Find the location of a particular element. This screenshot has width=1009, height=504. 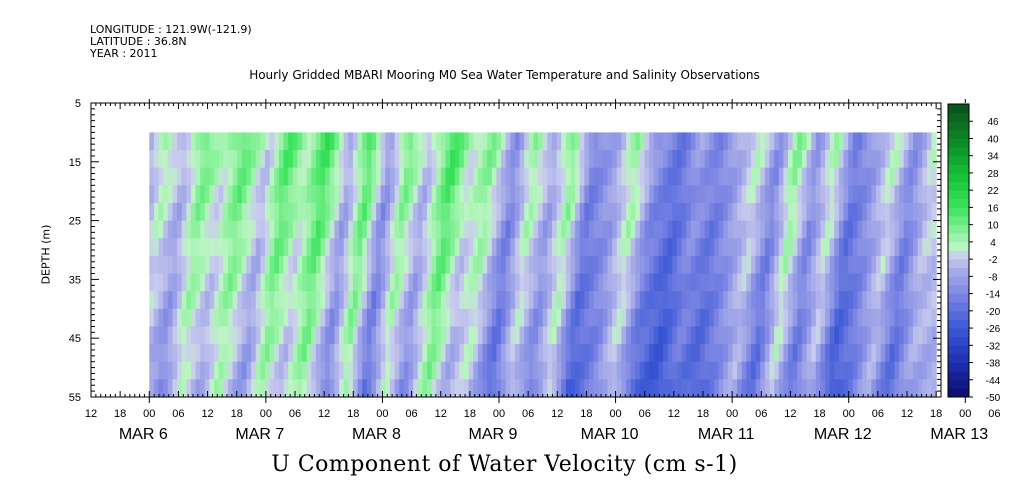

x-hour-label: 18 is located at coordinates (819, 414).